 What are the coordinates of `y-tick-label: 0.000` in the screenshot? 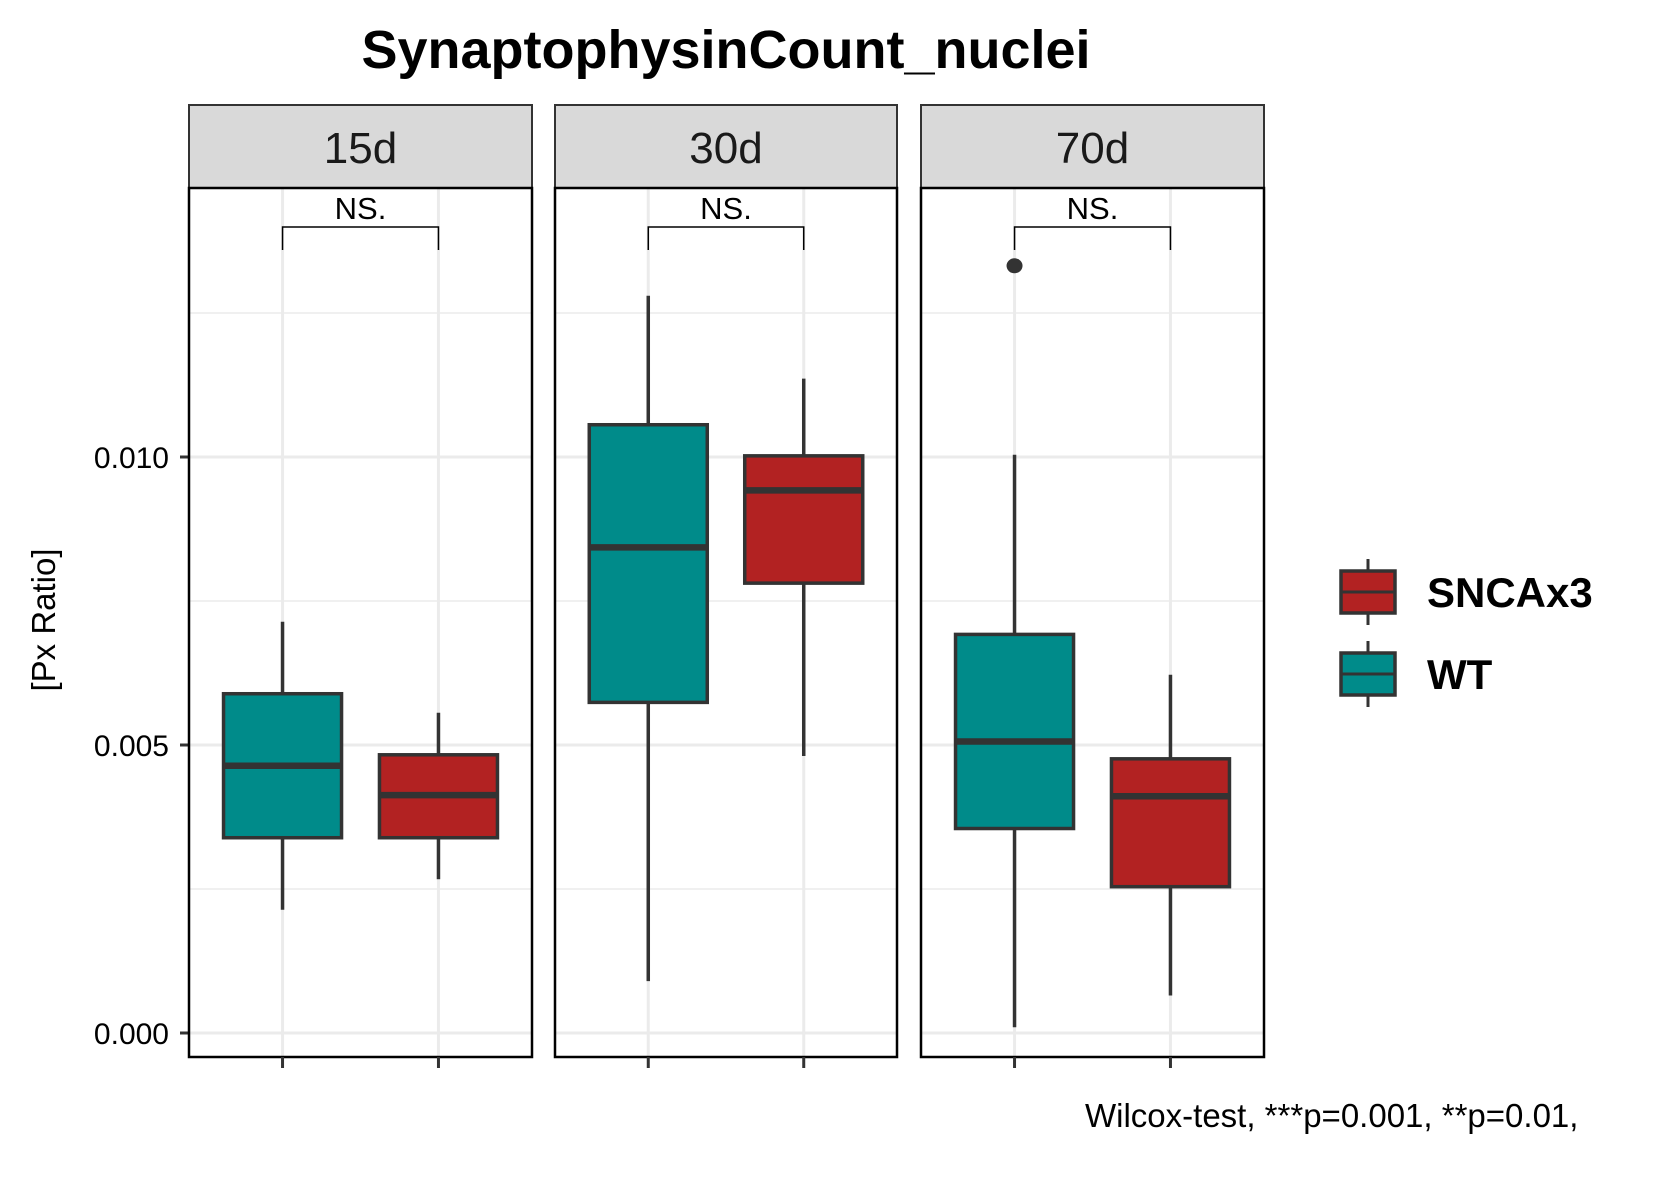 It's located at (131, 1034).